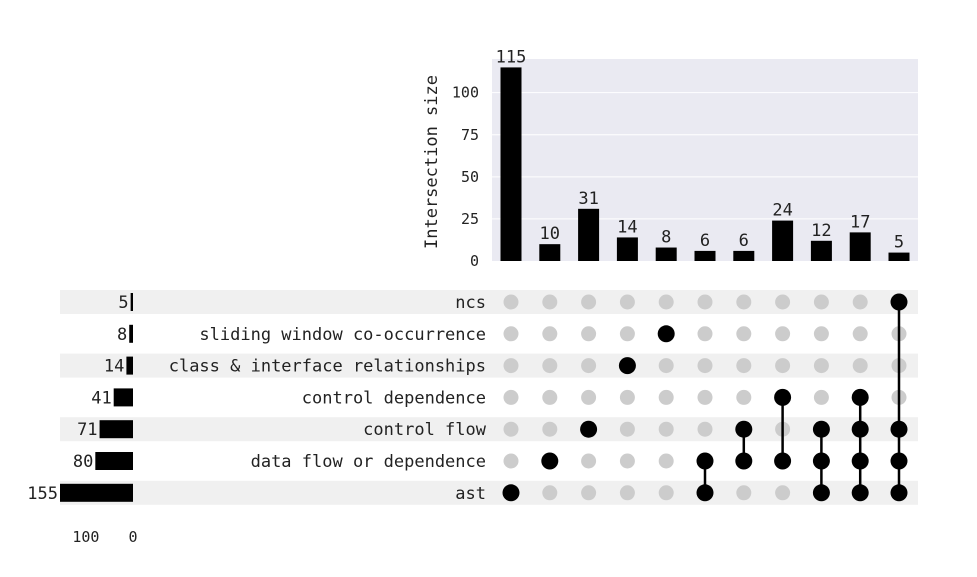 This screenshot has width=977, height=577. Describe the element at coordinates (327, 367) in the screenshot. I see `set-name-label-2: class & interface relationships` at that location.